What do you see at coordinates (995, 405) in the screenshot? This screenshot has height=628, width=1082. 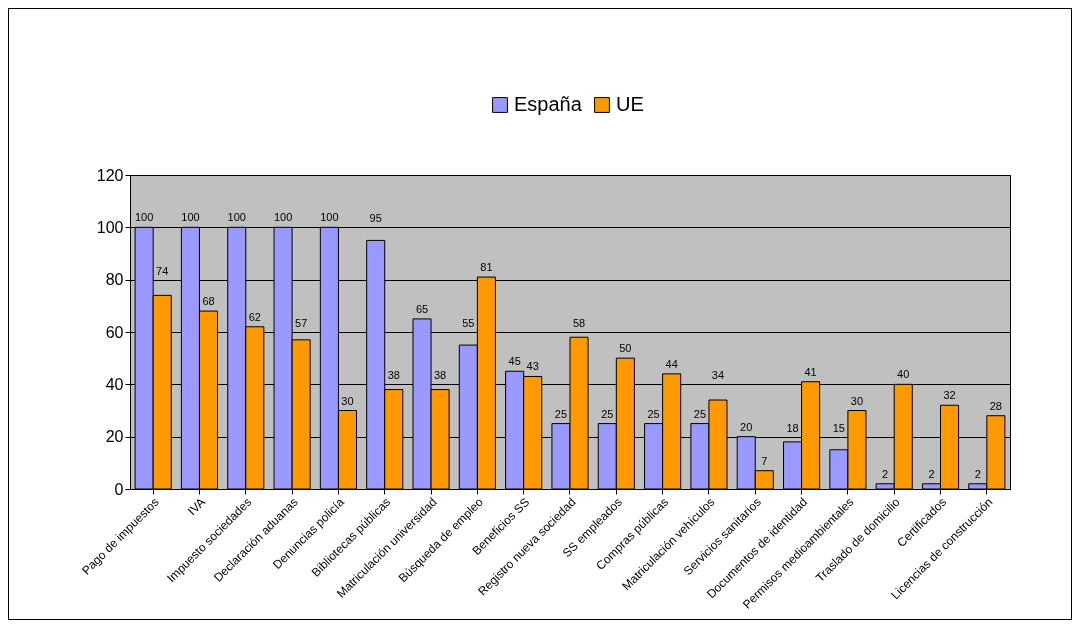 I see `data-label: 28` at bounding box center [995, 405].